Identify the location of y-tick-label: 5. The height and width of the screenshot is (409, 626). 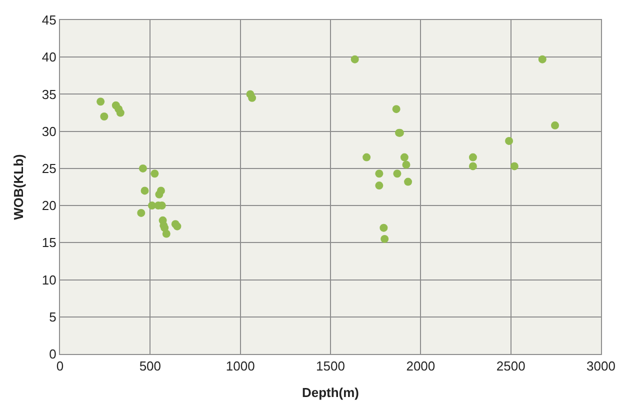
(52, 316).